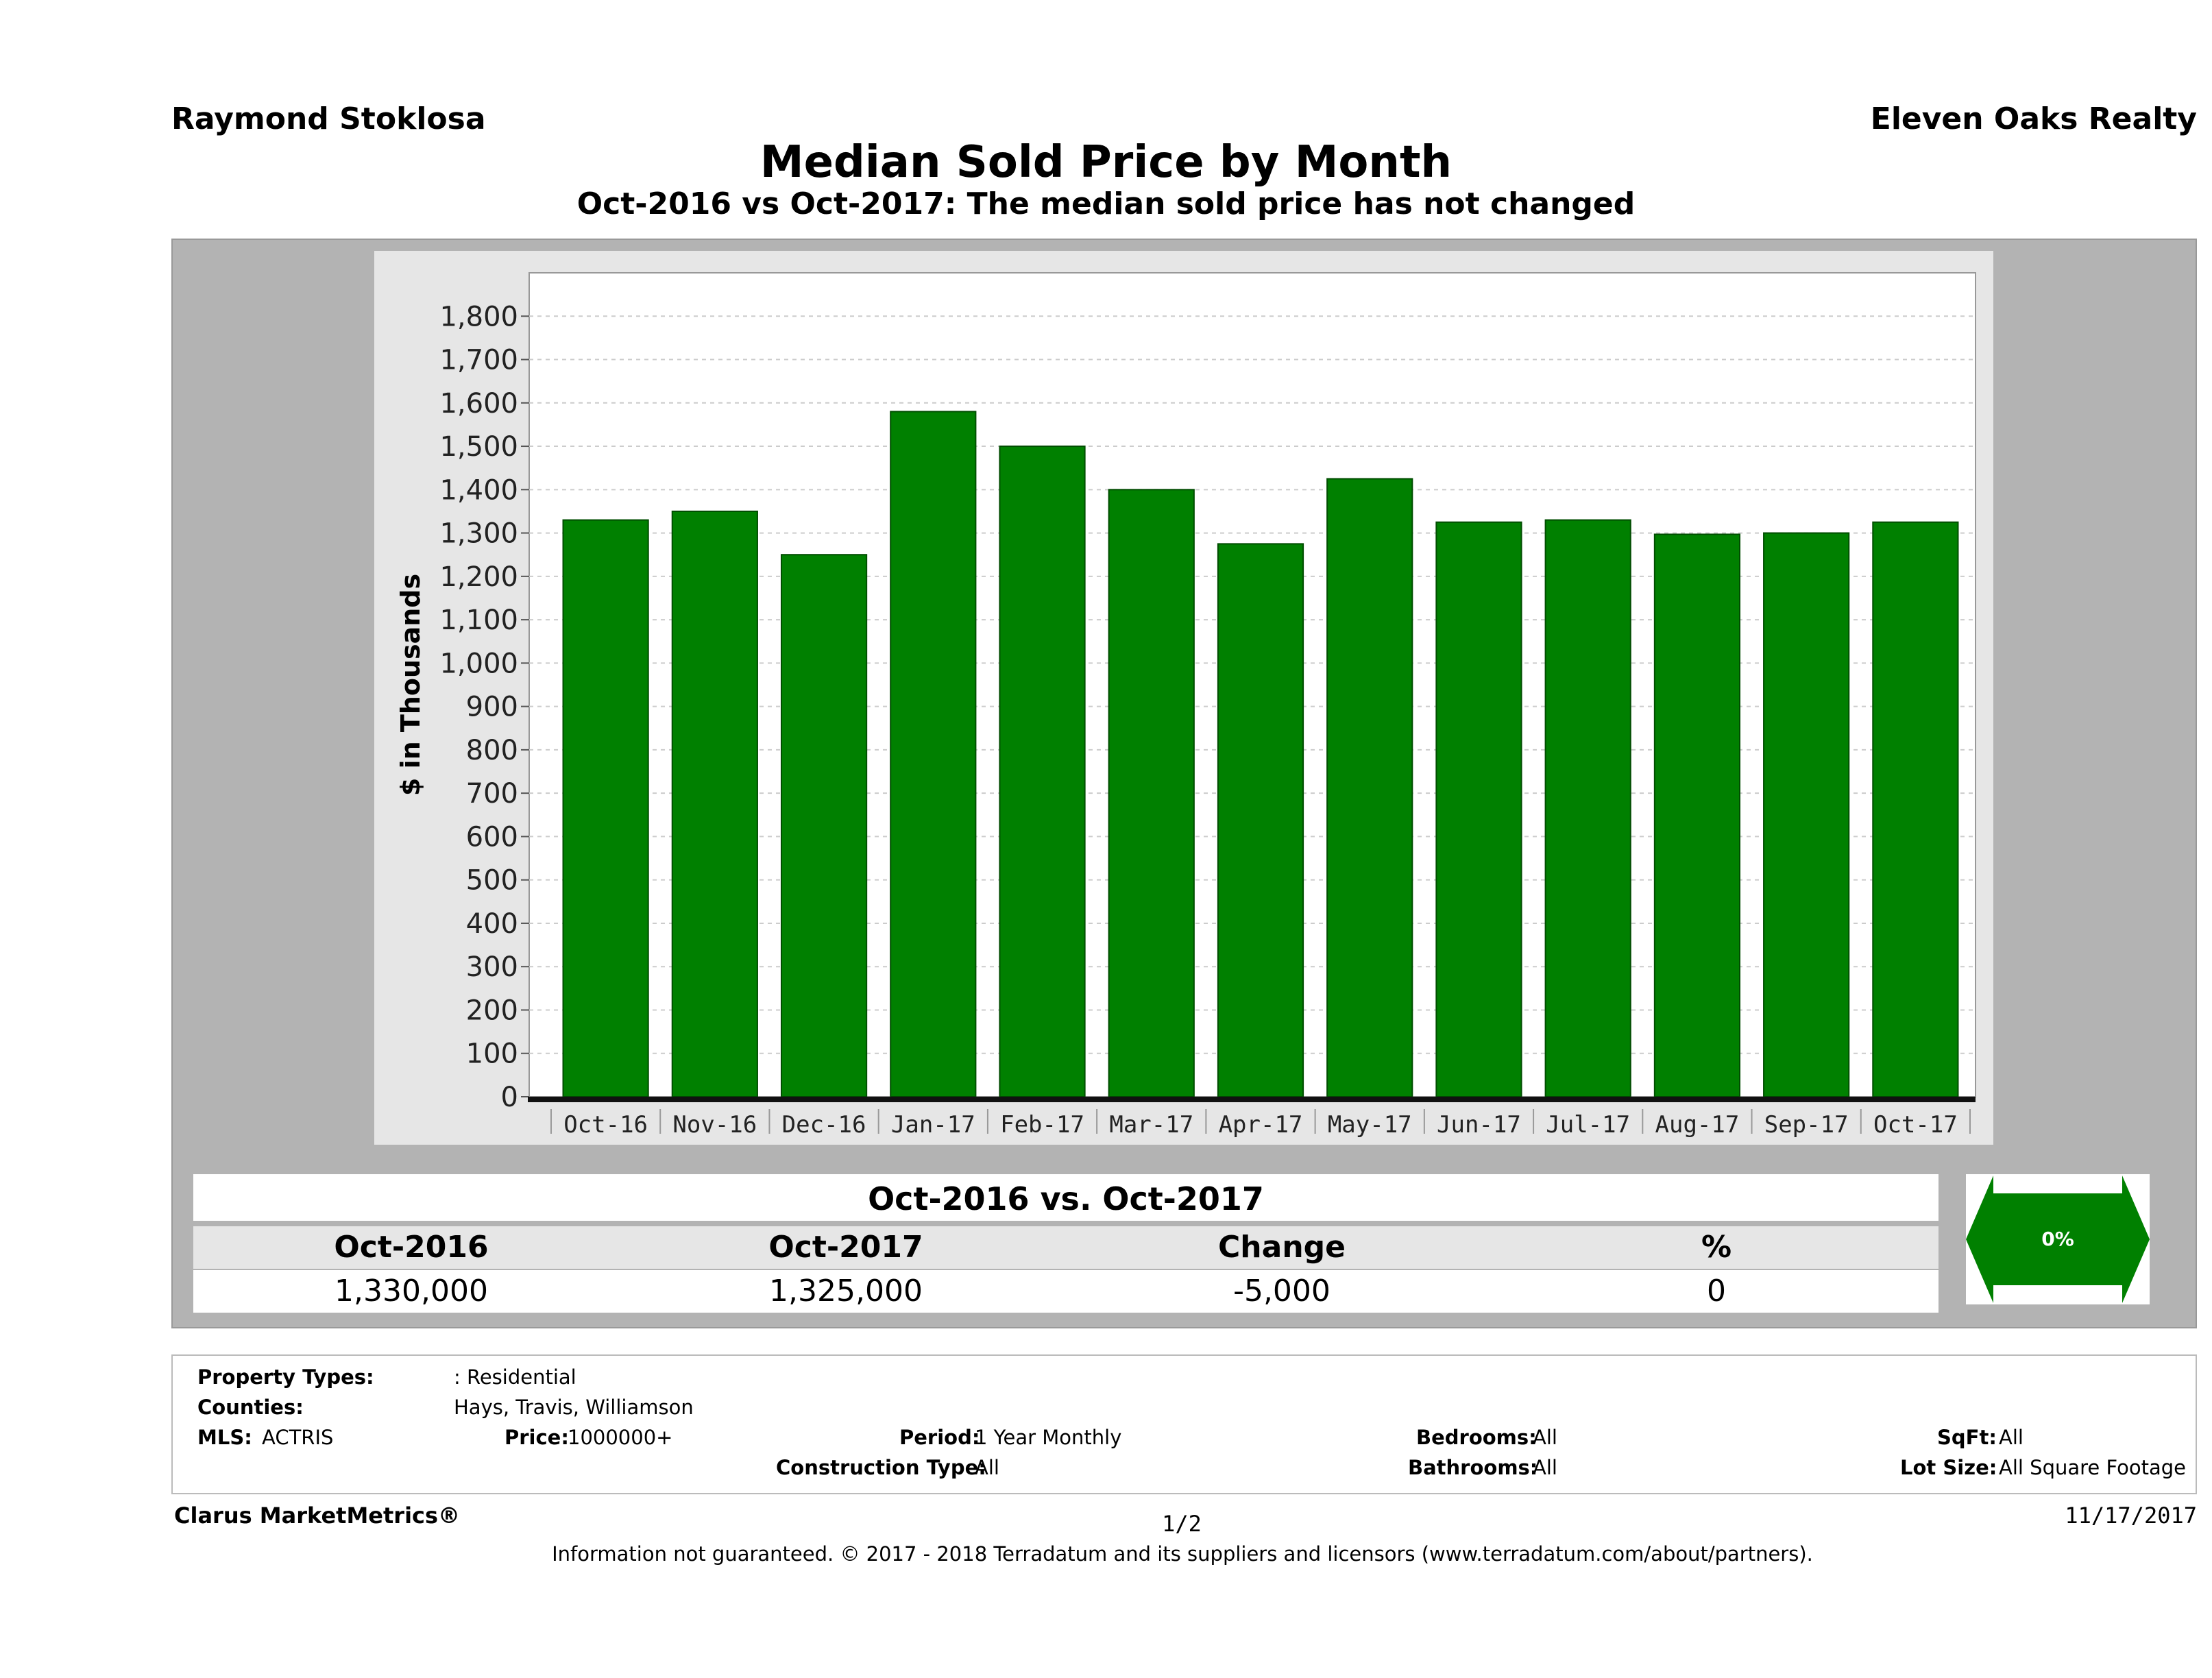 This screenshot has height=1678, width=2212. Describe the element at coordinates (478, 620) in the screenshot. I see `y-tick-label: 1,100` at that location.